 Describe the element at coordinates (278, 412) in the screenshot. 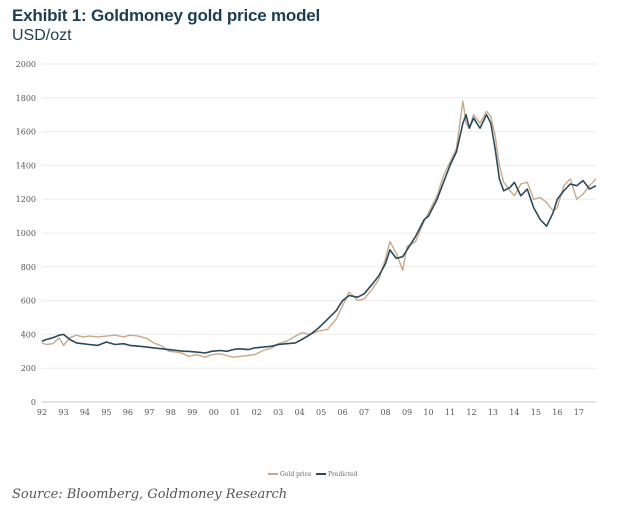

I see `x-tick-label: 03` at that location.